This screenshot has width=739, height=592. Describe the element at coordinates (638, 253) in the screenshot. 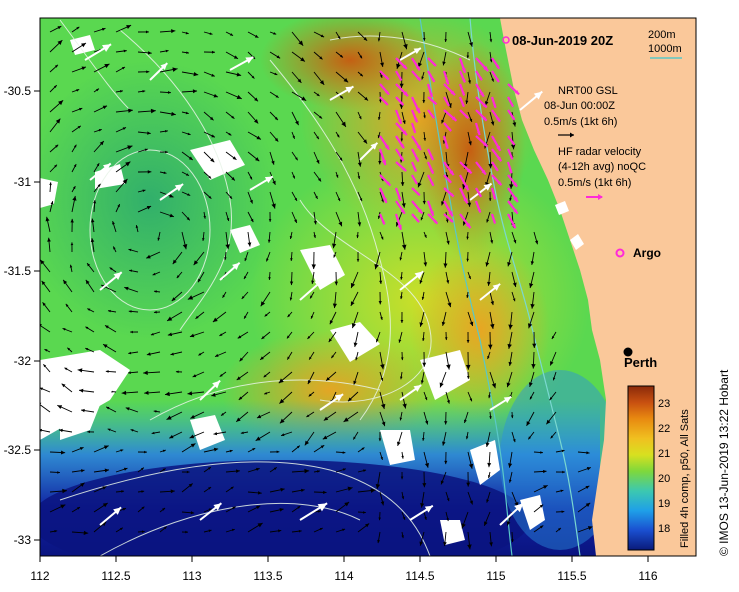

I see `argo-legend: Argo` at that location.